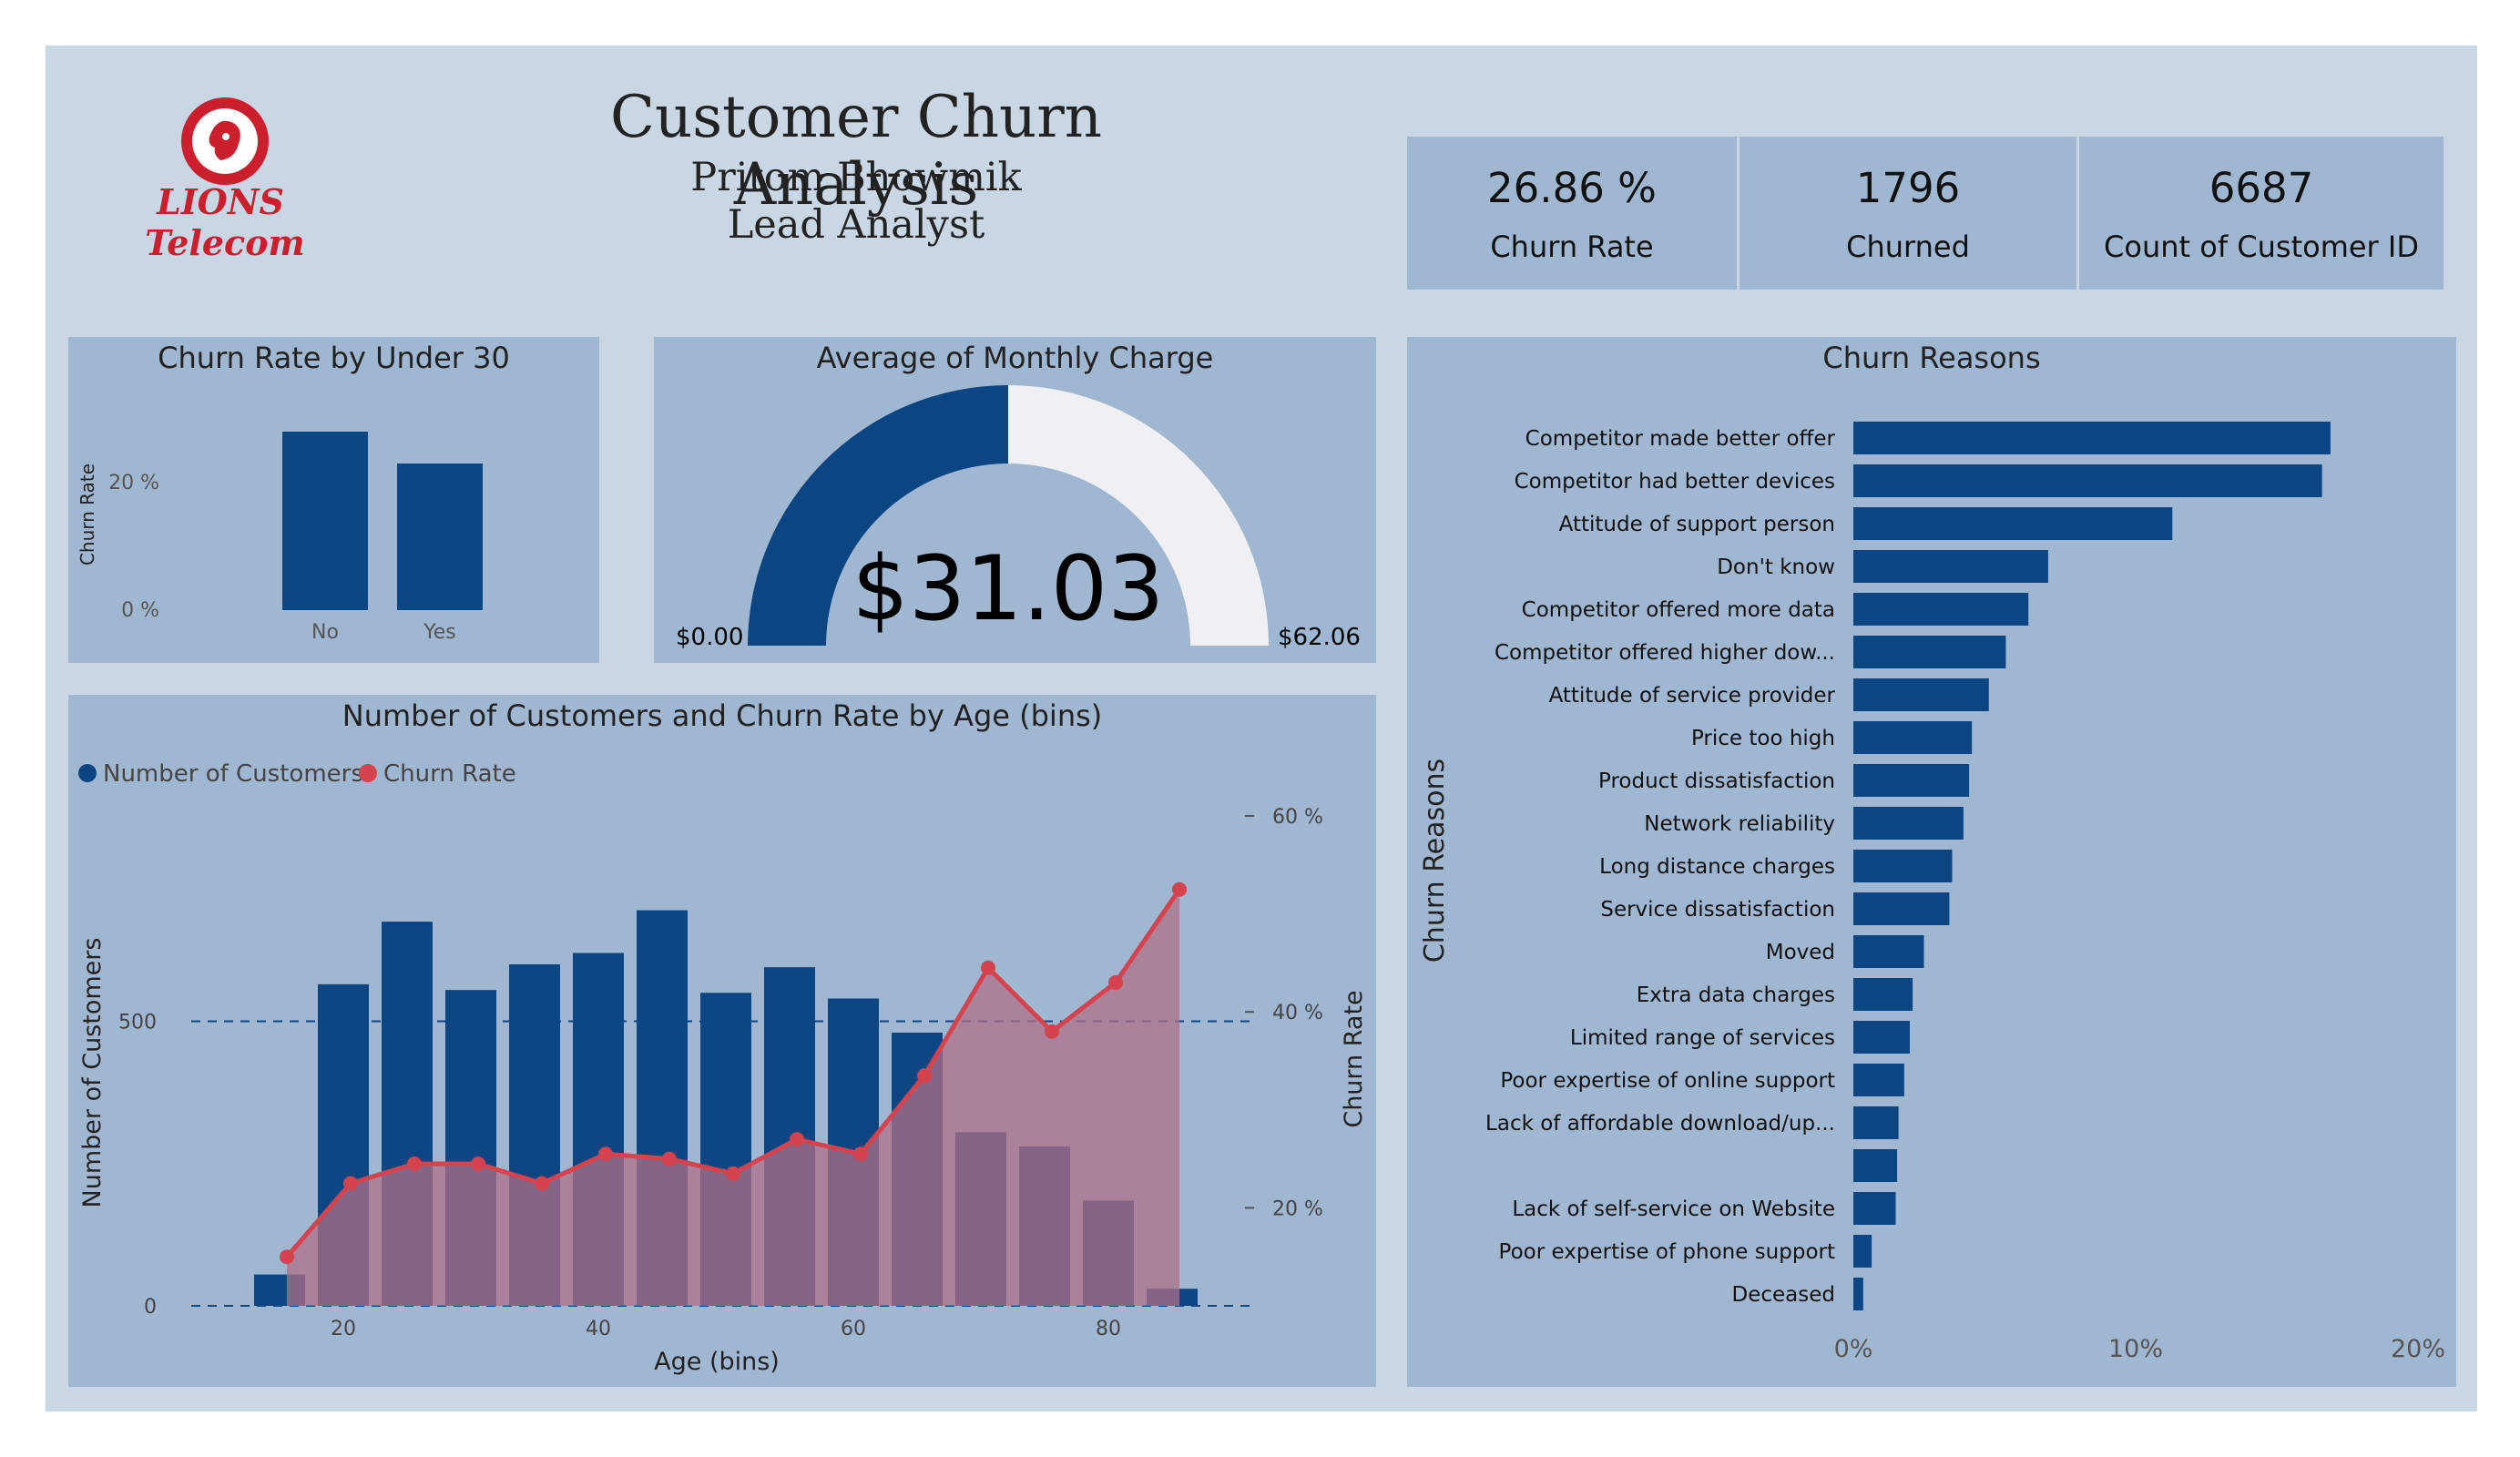  Describe the element at coordinates (2261, 246) in the screenshot. I see `kpi-label: Count of Customer ID` at that location.